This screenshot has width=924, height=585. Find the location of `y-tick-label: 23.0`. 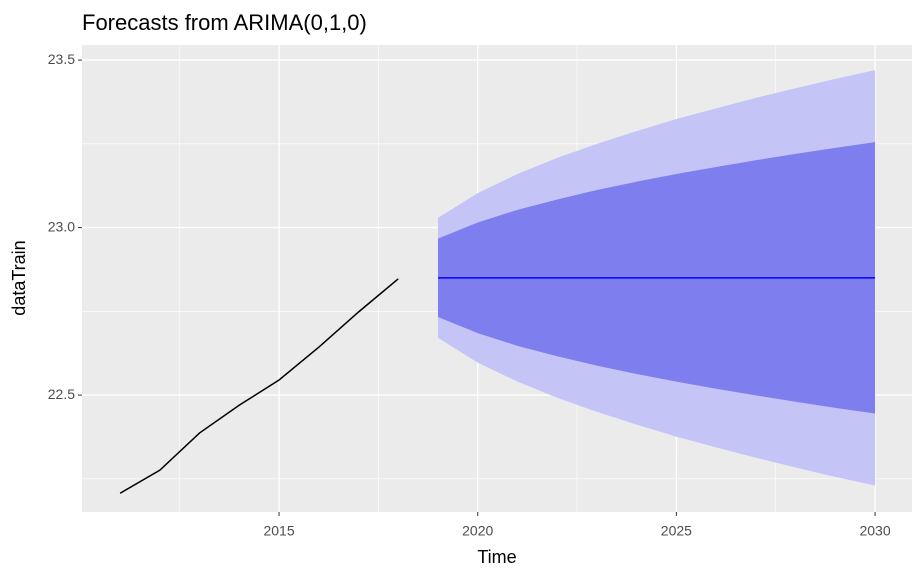

y-tick-label: 23.0 is located at coordinates (61, 226).